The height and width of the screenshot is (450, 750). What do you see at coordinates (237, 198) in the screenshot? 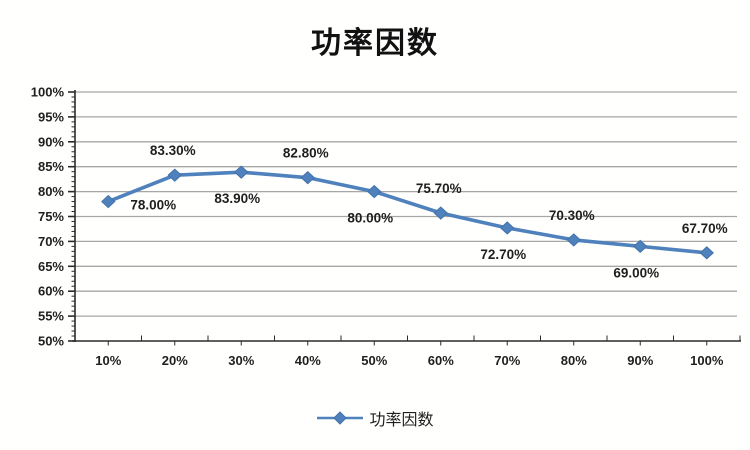
I see `data-point-label: 83.90%` at bounding box center [237, 198].